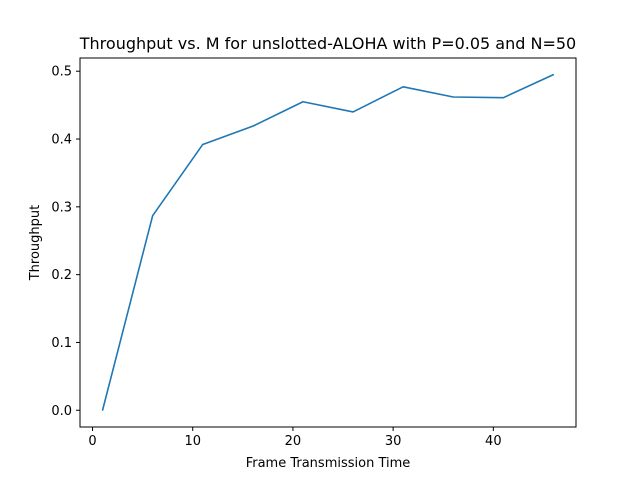  I want to click on y-tick-label: 0.5, so click(61, 72).